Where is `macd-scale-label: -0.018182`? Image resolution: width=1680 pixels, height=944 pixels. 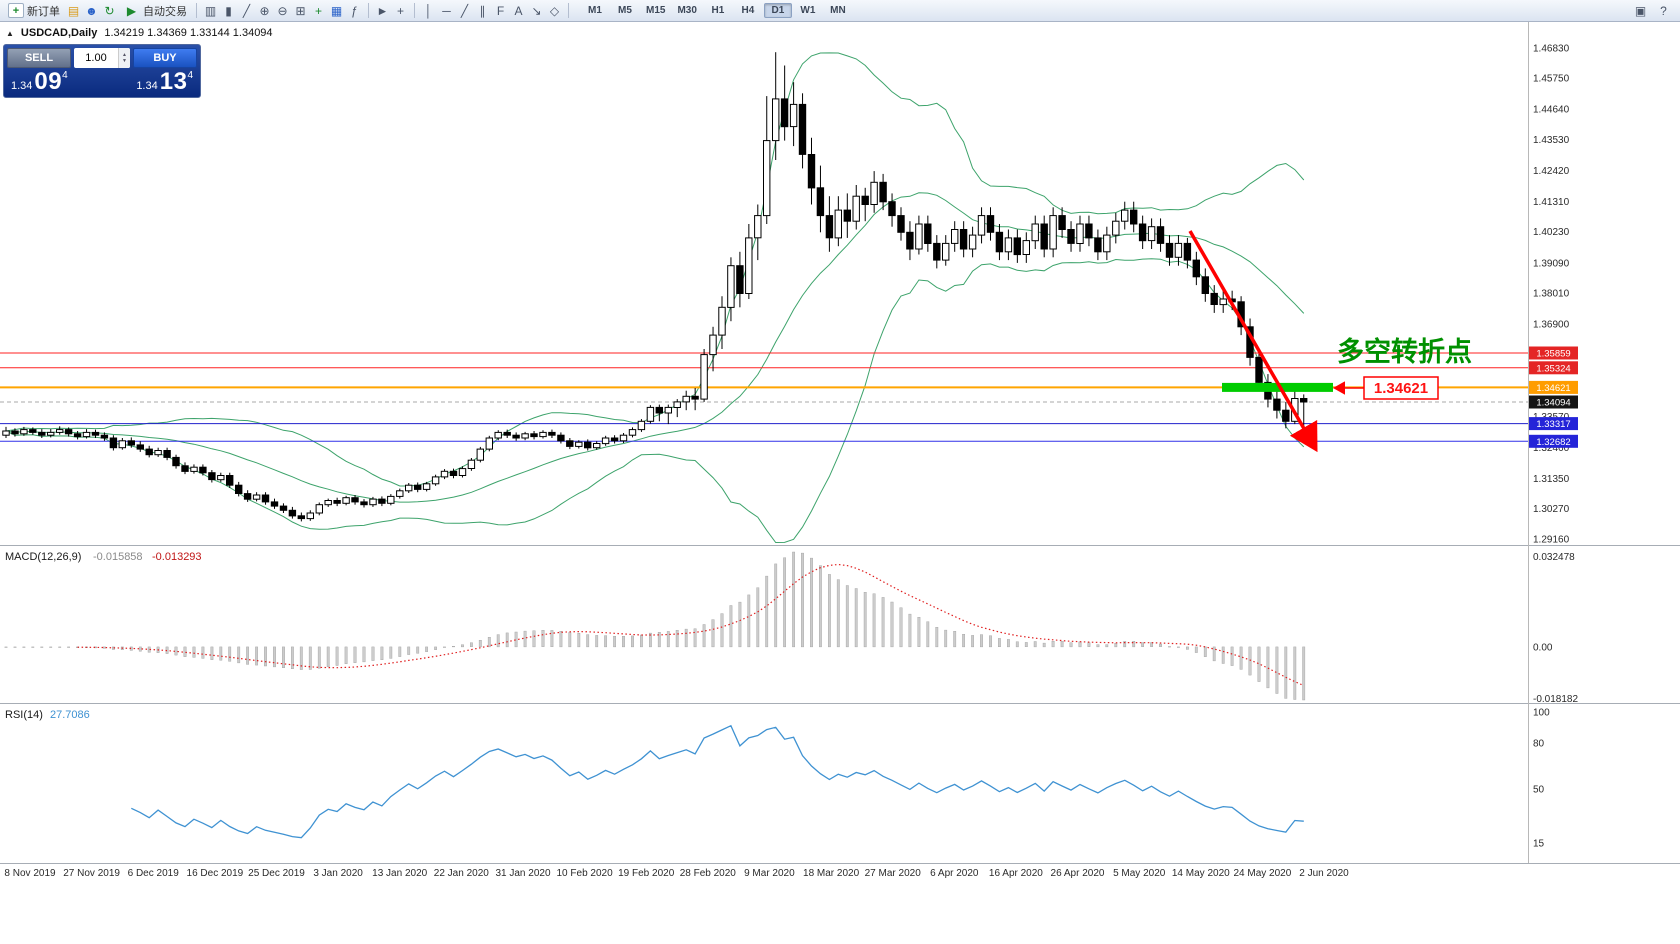
macd-scale-label: -0.018182 is located at coordinates (1555, 699).